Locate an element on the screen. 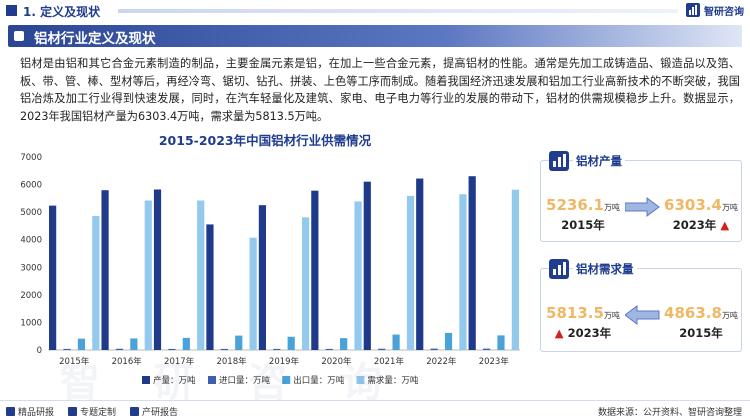  demand-2015-value: 4863.8 is located at coordinates (693, 313).